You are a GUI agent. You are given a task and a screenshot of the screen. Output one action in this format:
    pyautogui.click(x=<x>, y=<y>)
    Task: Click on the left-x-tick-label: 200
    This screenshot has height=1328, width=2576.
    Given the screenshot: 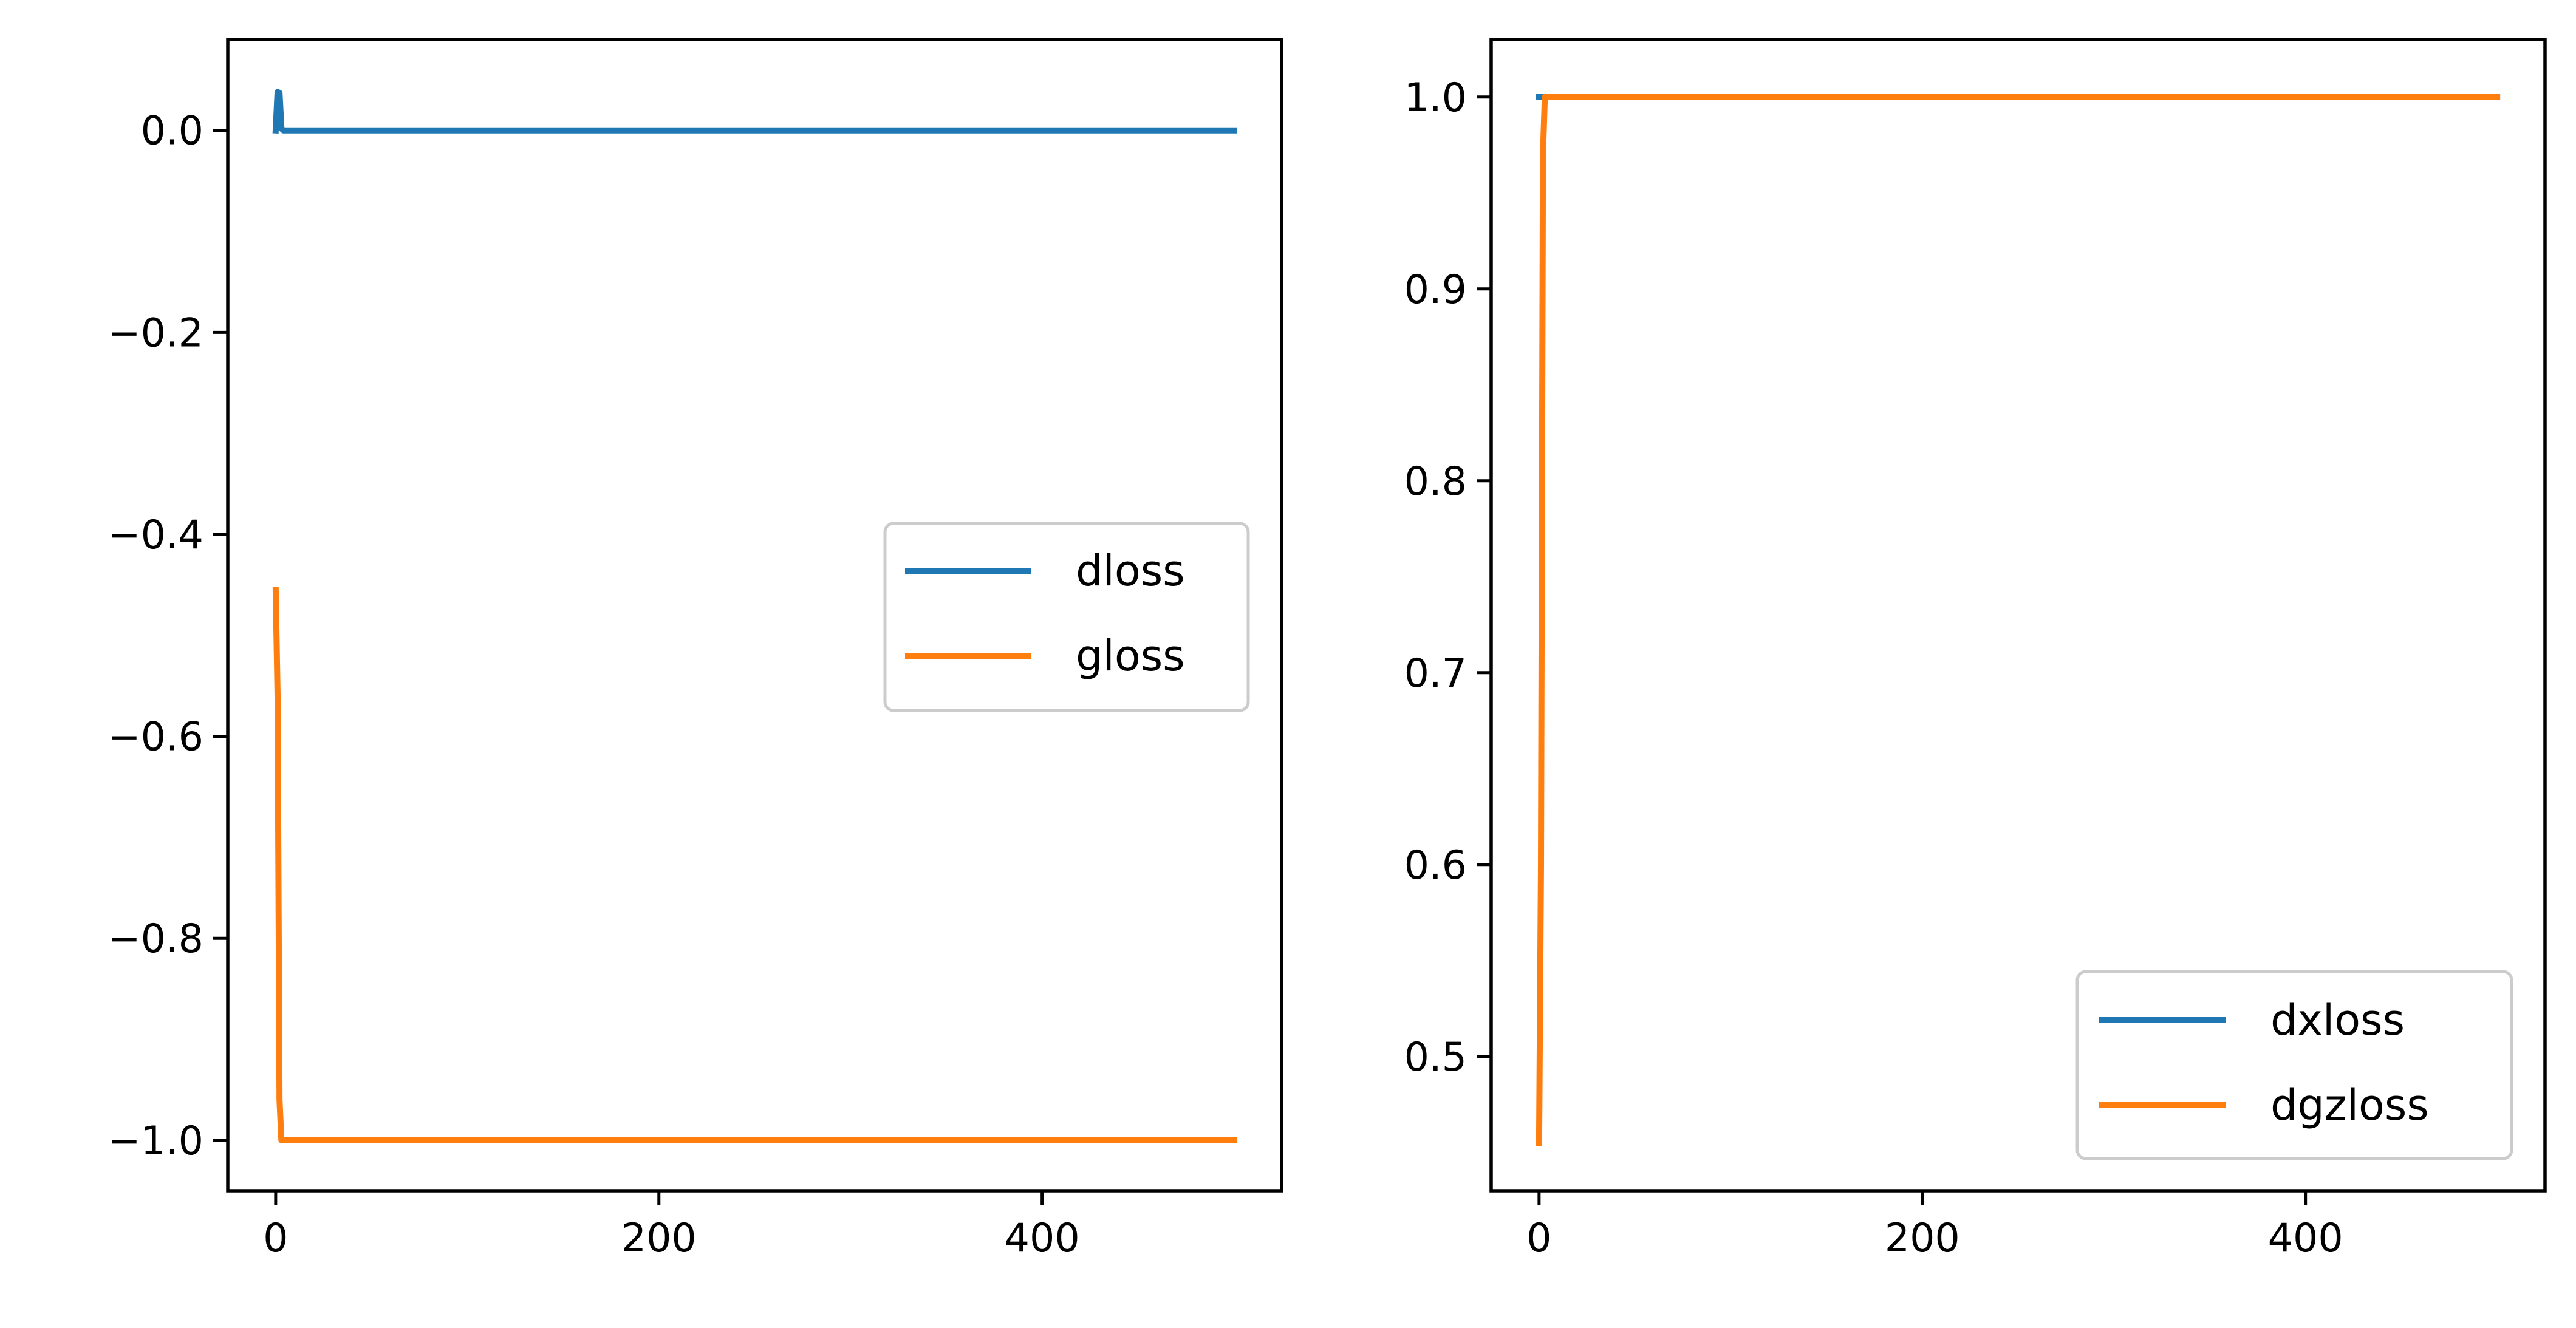 What is the action you would take?
    pyautogui.click(x=659, y=1238)
    